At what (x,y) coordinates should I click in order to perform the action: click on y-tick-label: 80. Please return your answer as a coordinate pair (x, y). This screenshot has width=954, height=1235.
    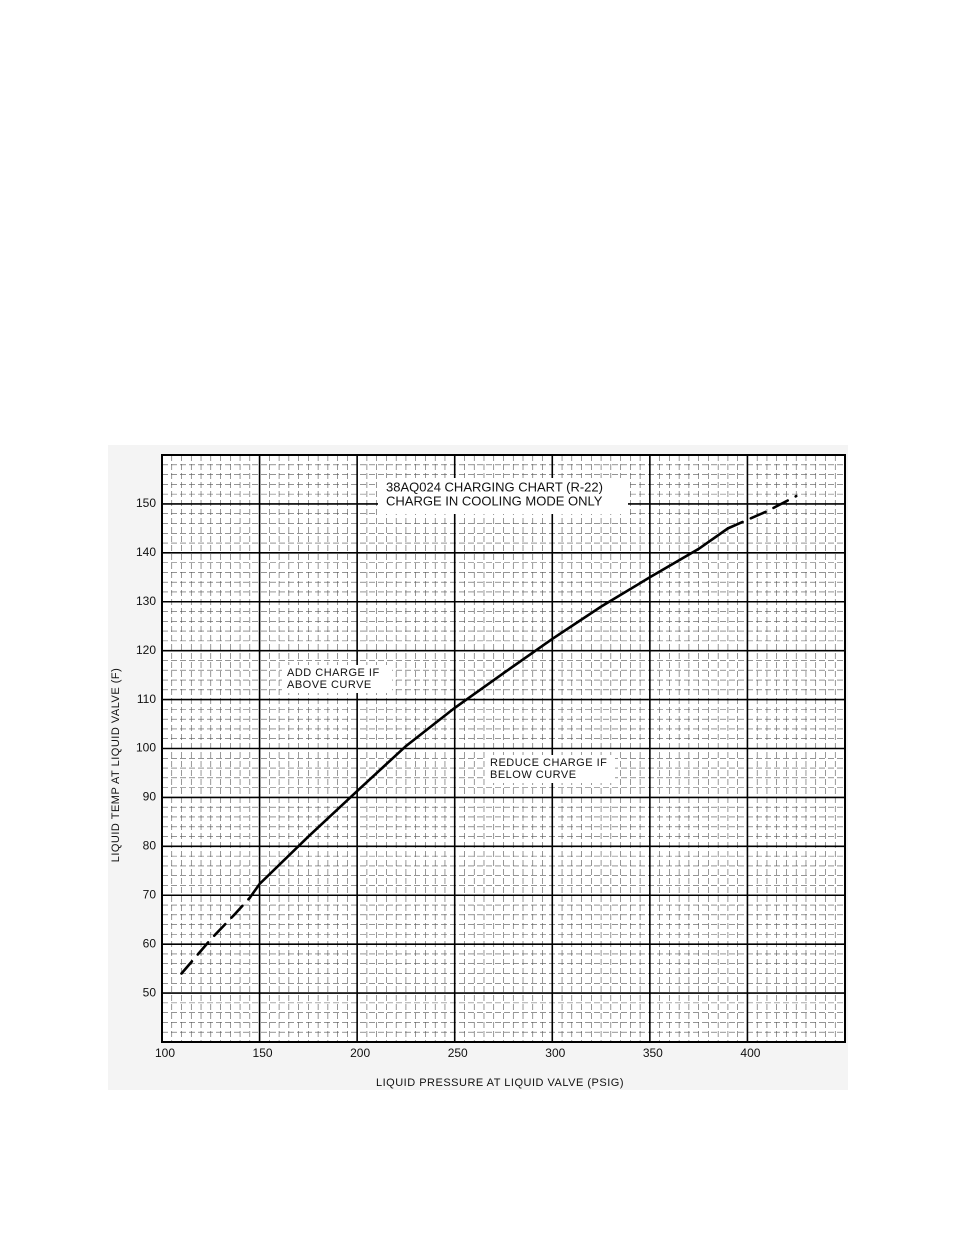
    Looking at the image, I should click on (150, 846).